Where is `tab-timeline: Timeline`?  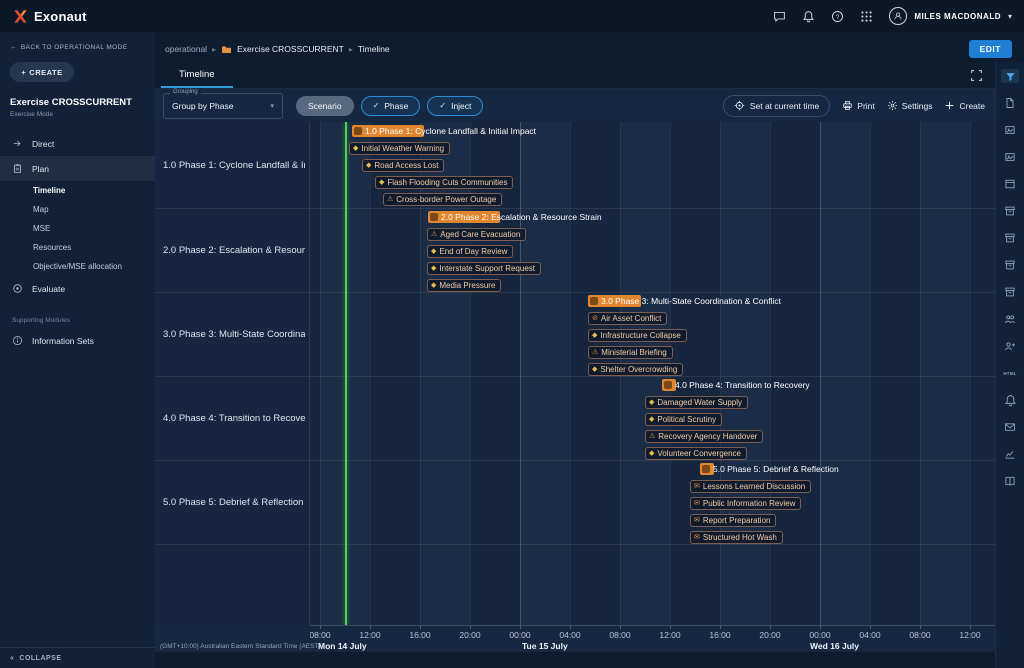 tab-timeline: Timeline is located at coordinates (197, 75).